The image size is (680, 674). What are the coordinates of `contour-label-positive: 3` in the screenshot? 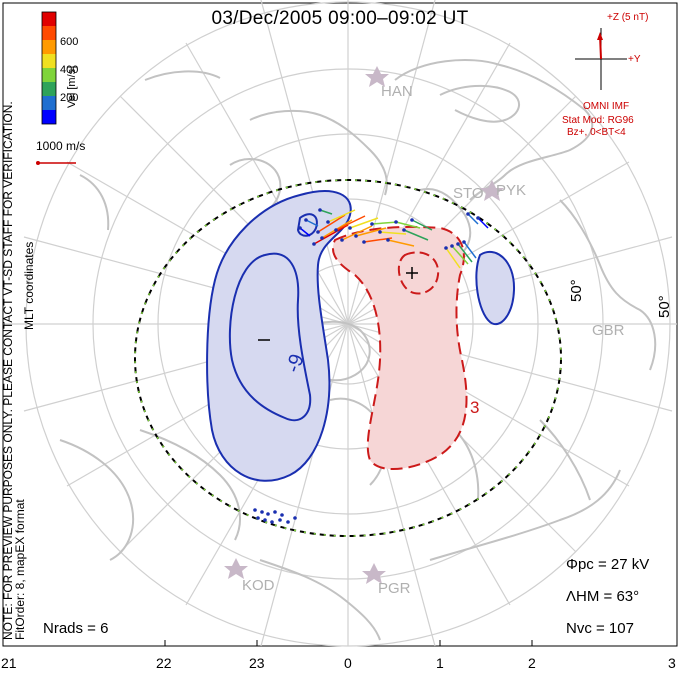 It's located at (475, 407).